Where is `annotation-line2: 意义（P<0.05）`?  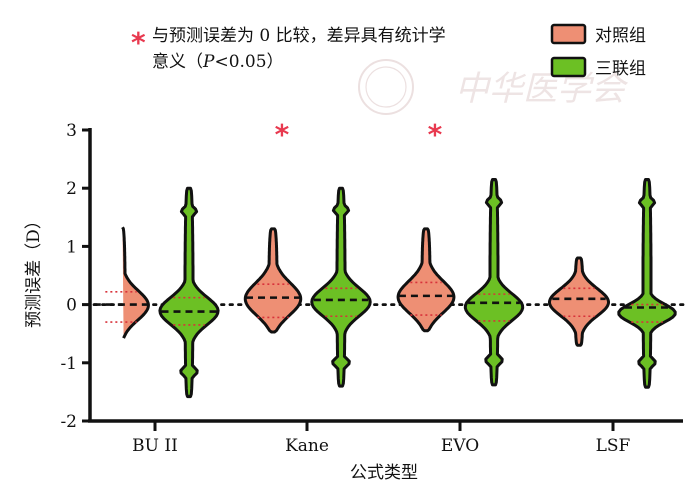 annotation-line2: 意义（P<0.05） is located at coordinates (218, 62).